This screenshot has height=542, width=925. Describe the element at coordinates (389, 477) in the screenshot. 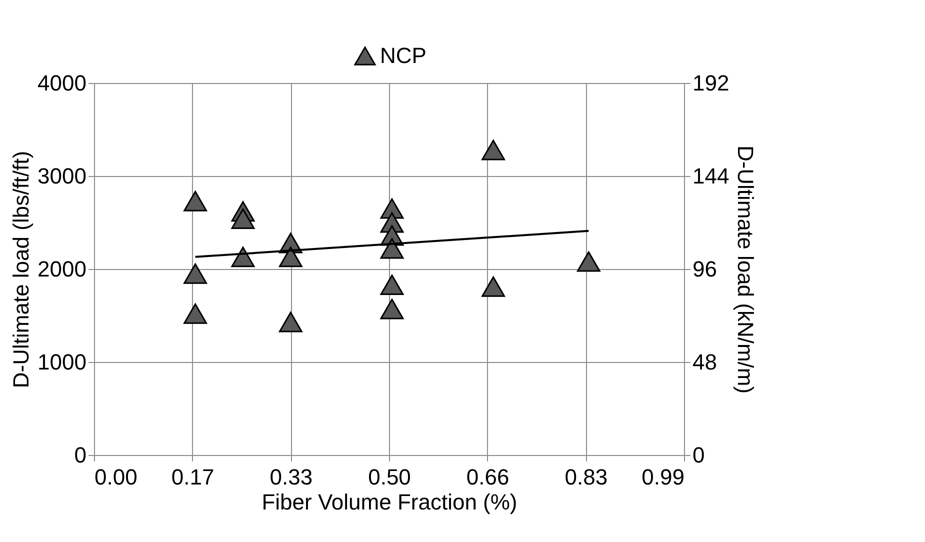

I see `x-tick-label: 0.50` at that location.